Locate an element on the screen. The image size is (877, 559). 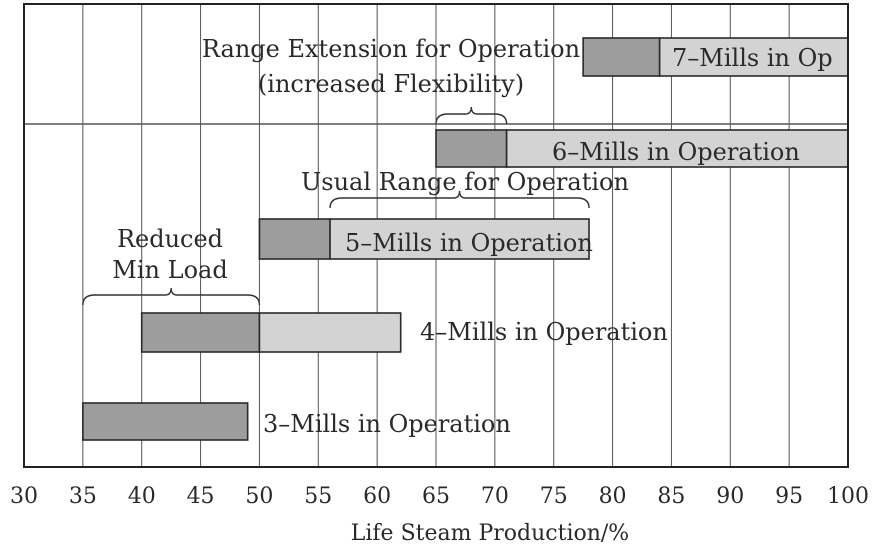
x-tick-label: 70 is located at coordinates (495, 496).